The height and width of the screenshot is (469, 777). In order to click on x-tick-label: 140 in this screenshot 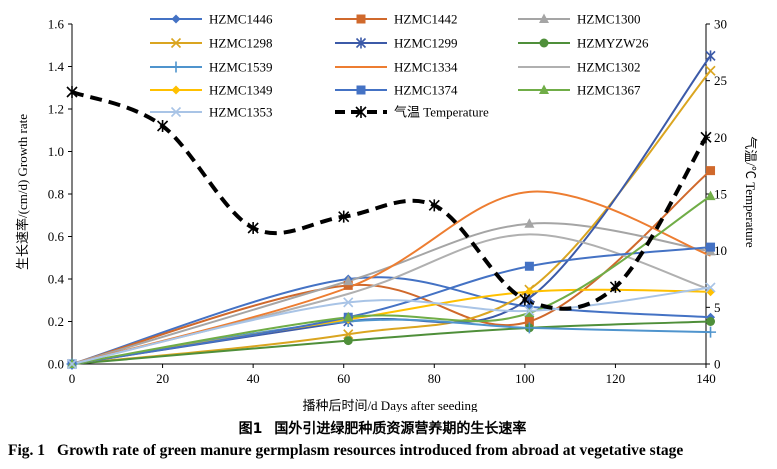, I will do `click(706, 378)`.